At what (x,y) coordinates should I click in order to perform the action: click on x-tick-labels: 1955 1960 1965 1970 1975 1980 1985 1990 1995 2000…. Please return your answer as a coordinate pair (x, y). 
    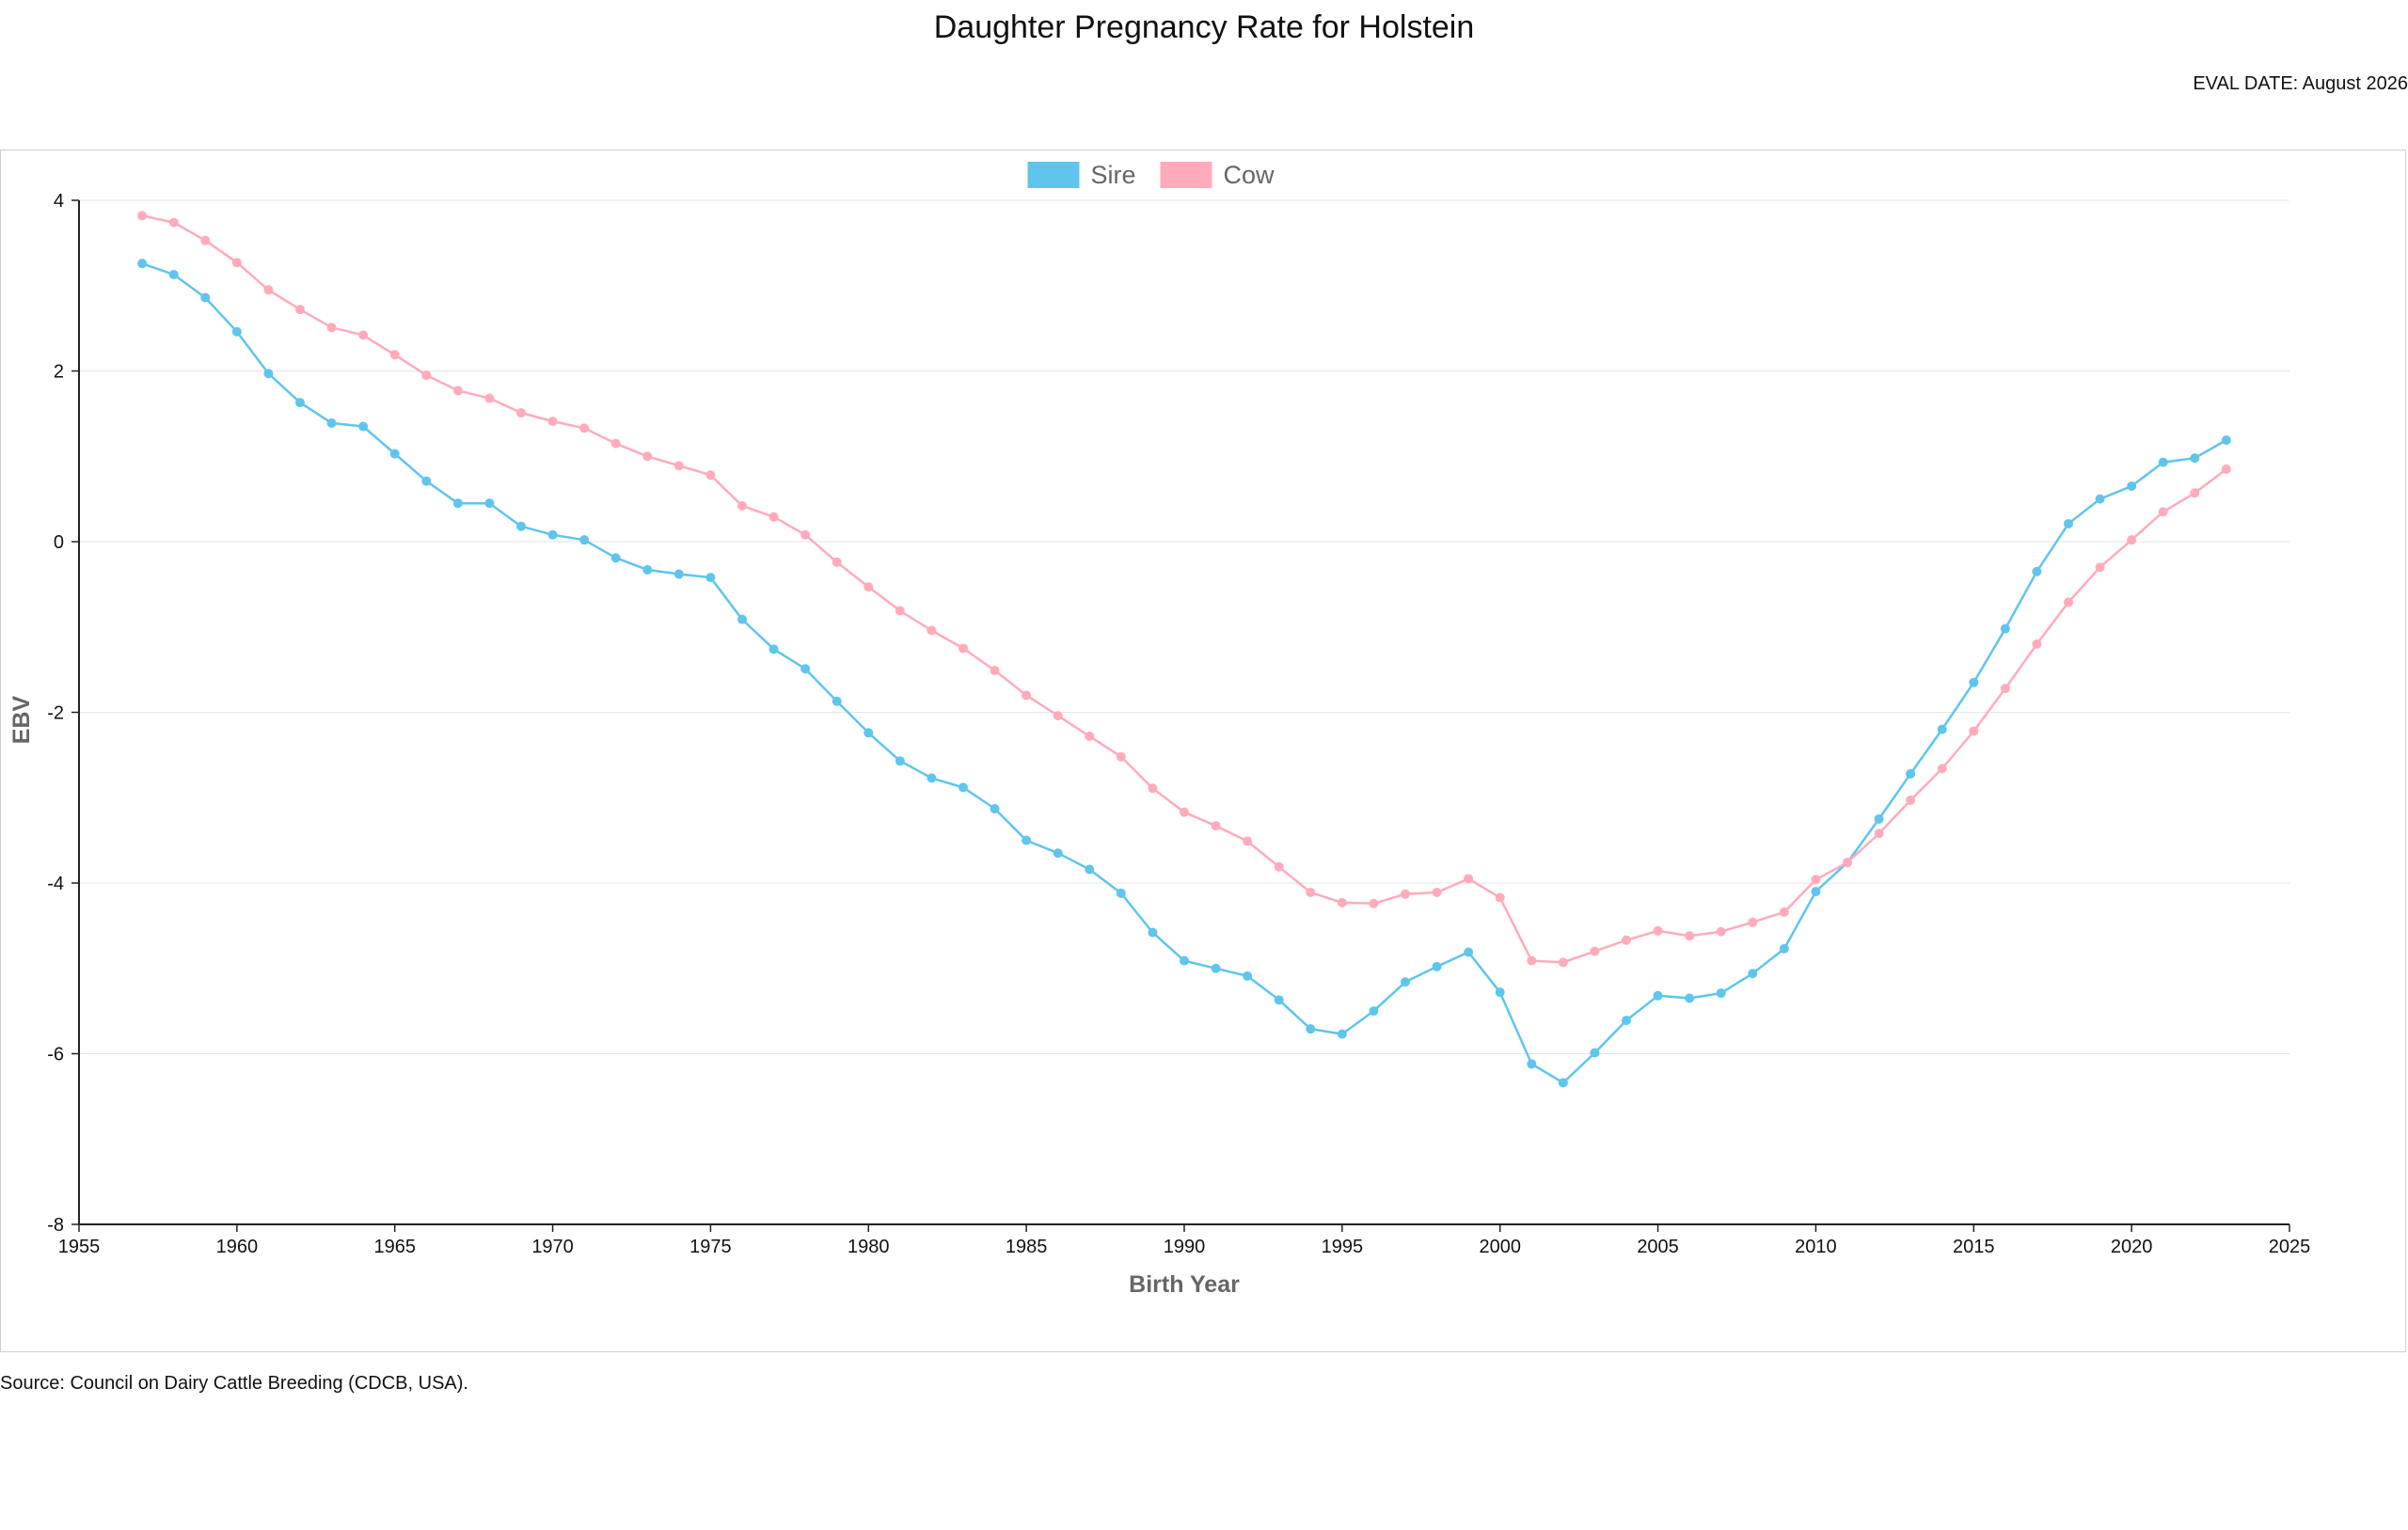
    Looking at the image, I should click on (1185, 1247).